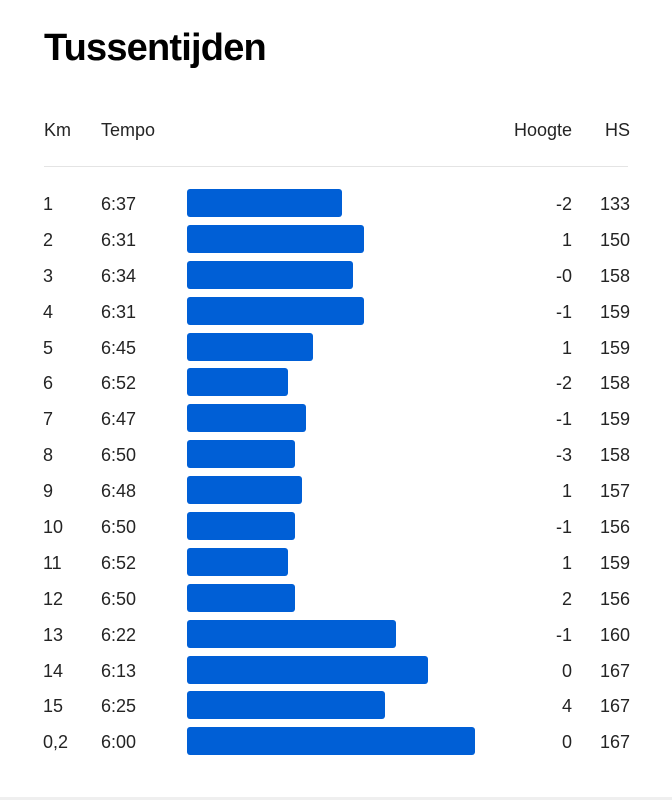 The width and height of the screenshot is (672, 800). I want to click on split-km: 4, so click(48, 311).